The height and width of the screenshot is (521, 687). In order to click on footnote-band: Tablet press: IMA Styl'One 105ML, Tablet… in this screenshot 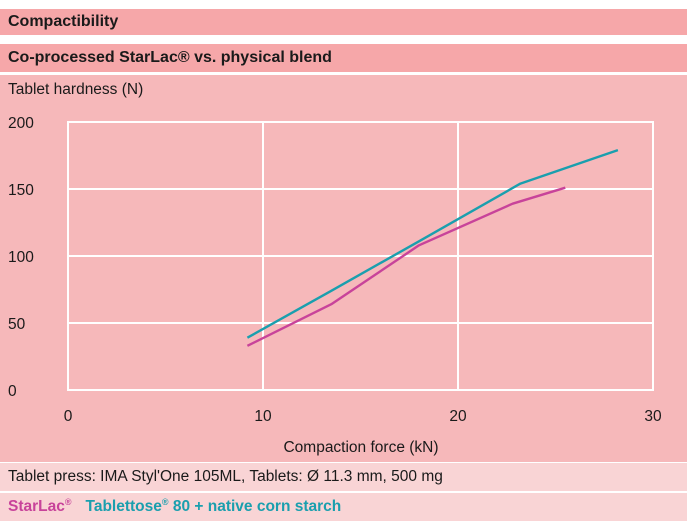, I will do `click(343, 477)`.